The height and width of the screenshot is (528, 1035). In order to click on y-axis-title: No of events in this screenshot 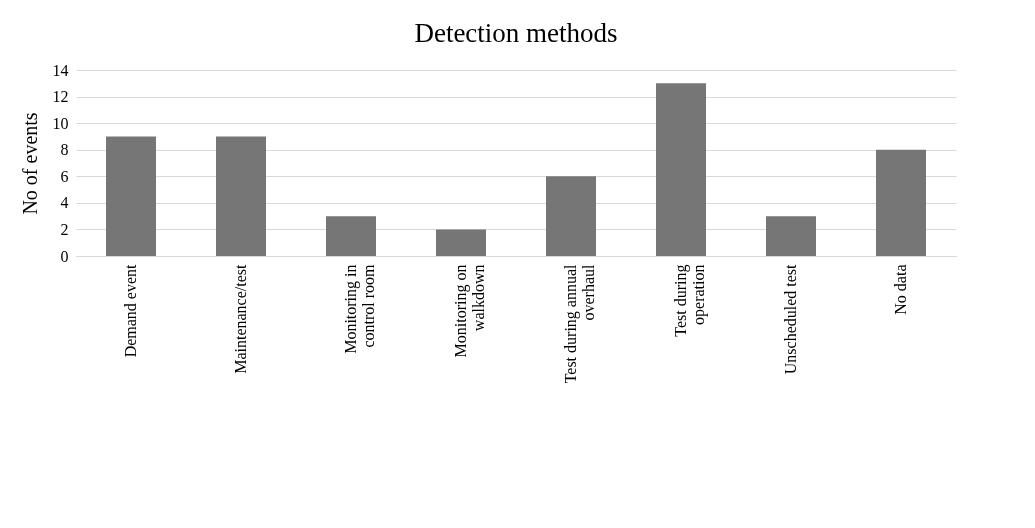, I will do `click(29, 163)`.